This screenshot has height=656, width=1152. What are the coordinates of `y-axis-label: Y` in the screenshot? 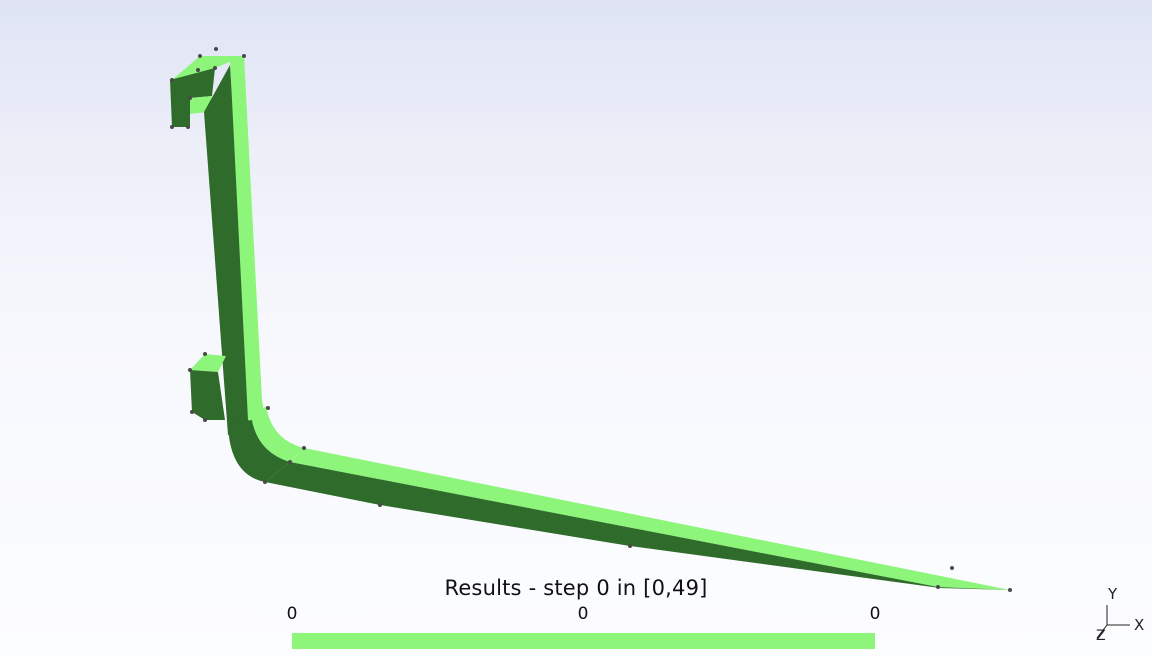 It's located at (1112, 594).